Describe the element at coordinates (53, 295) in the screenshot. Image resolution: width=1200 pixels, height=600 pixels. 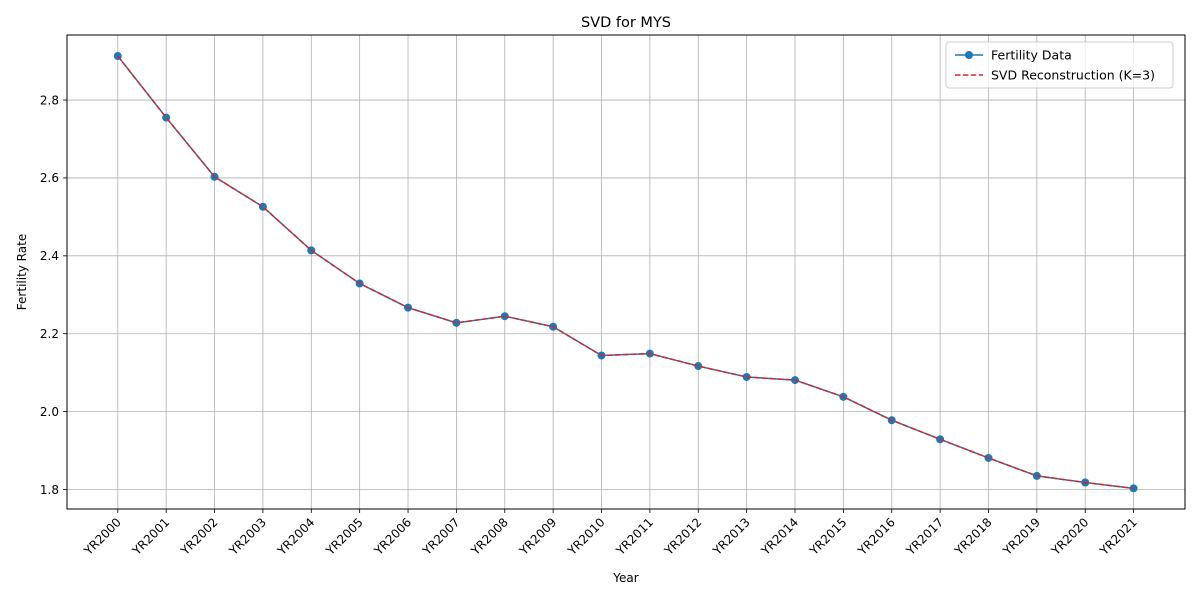
I see `y-axis: 1.8 2.0 2.2 2.4 2.6 2.8` at that location.